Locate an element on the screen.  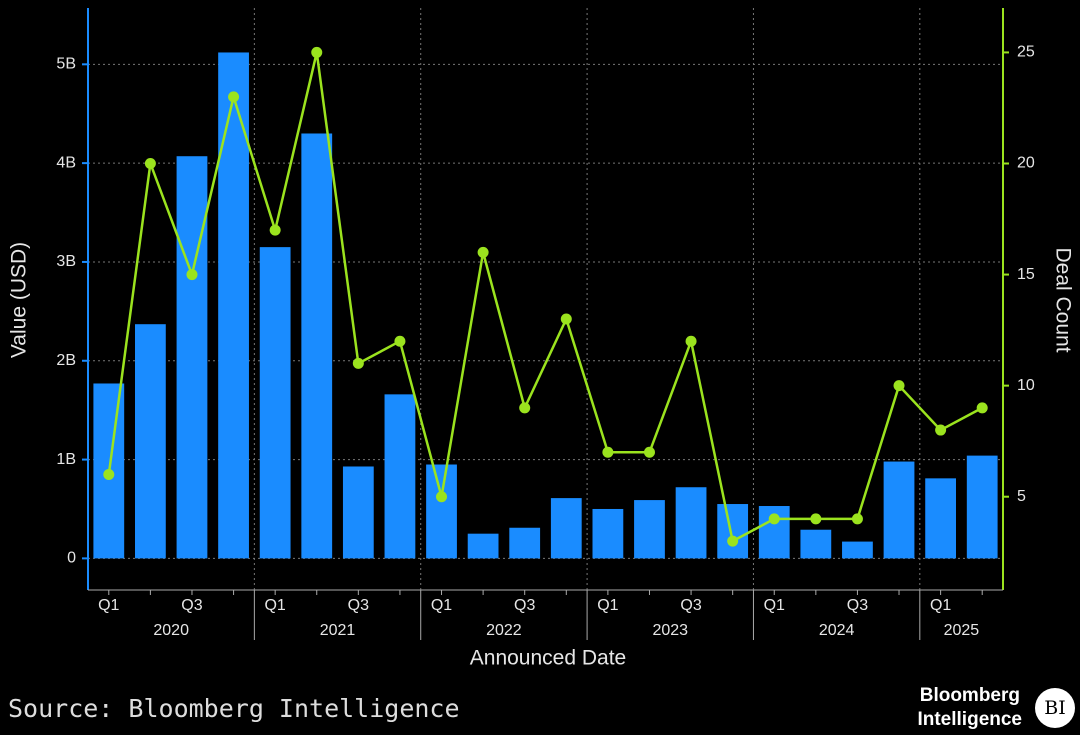
x-axis-label: Announced Date is located at coordinates (548, 658).